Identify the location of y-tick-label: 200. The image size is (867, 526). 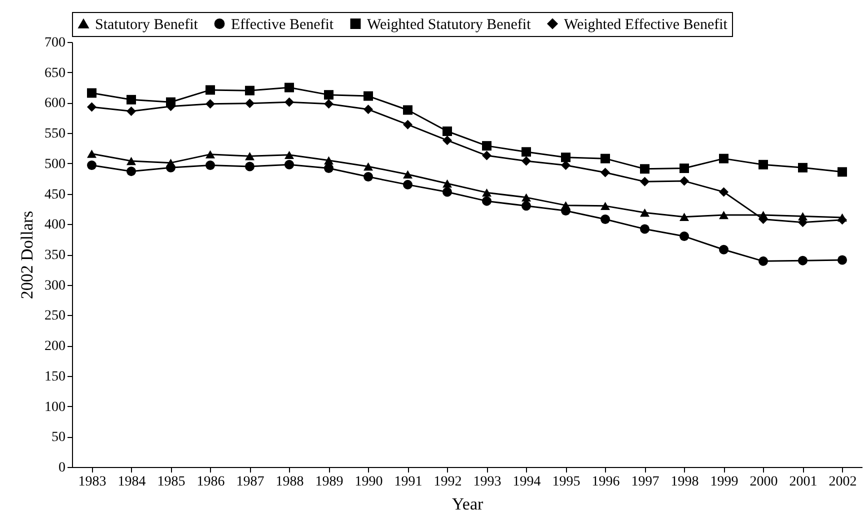
(55, 346).